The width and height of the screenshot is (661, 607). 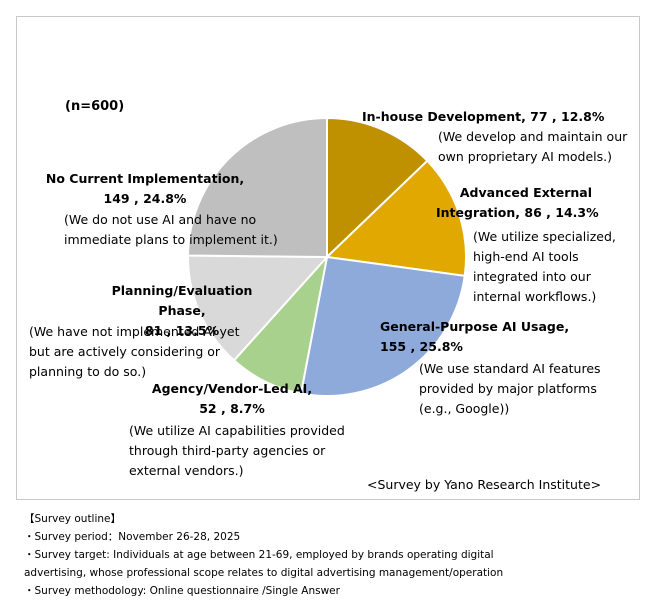 What do you see at coordinates (186, 470) in the screenshot?
I see `label-agency-desc3: external vendors.)` at bounding box center [186, 470].